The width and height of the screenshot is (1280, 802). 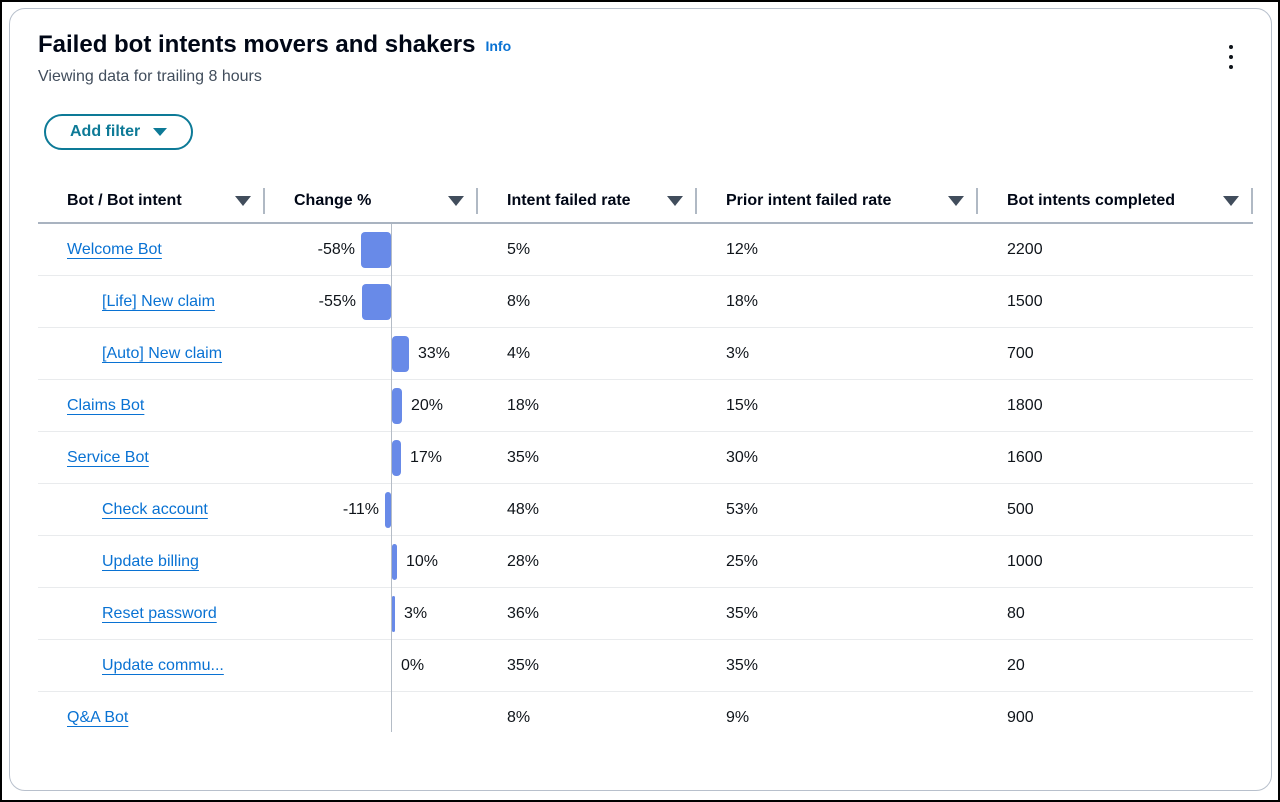 What do you see at coordinates (150, 76) in the screenshot?
I see `trailing-period-subtitle: Viewing data for trailing 8 hours` at bounding box center [150, 76].